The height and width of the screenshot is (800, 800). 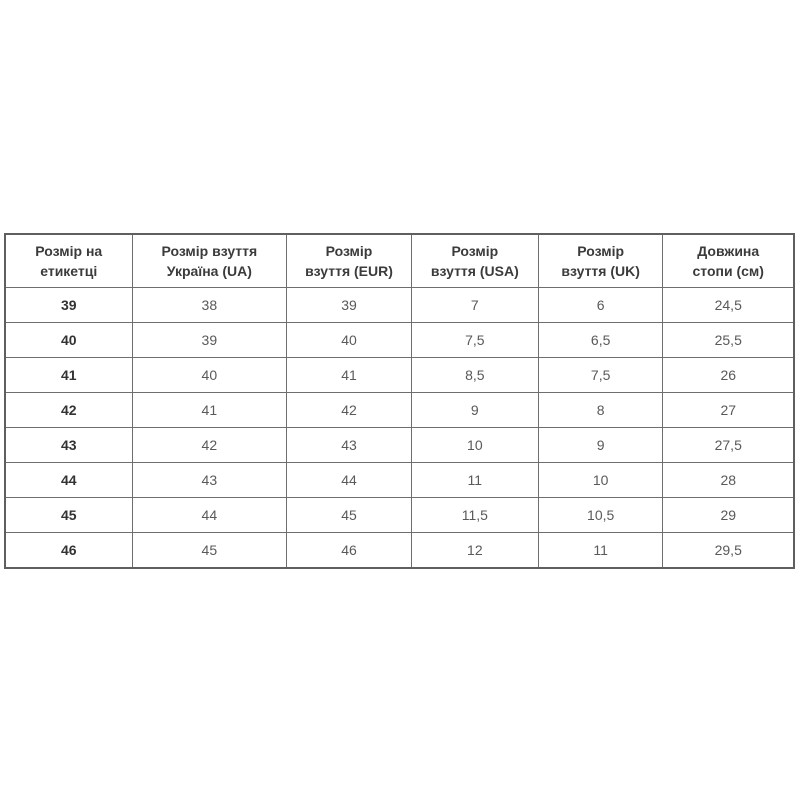 I want to click on label-size-cell: 42, so click(x=68, y=410).